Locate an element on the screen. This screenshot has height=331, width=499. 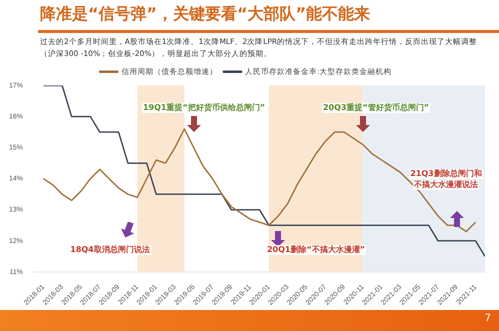
annotation: 21Q3删除总闸门和 is located at coordinates (446, 174).